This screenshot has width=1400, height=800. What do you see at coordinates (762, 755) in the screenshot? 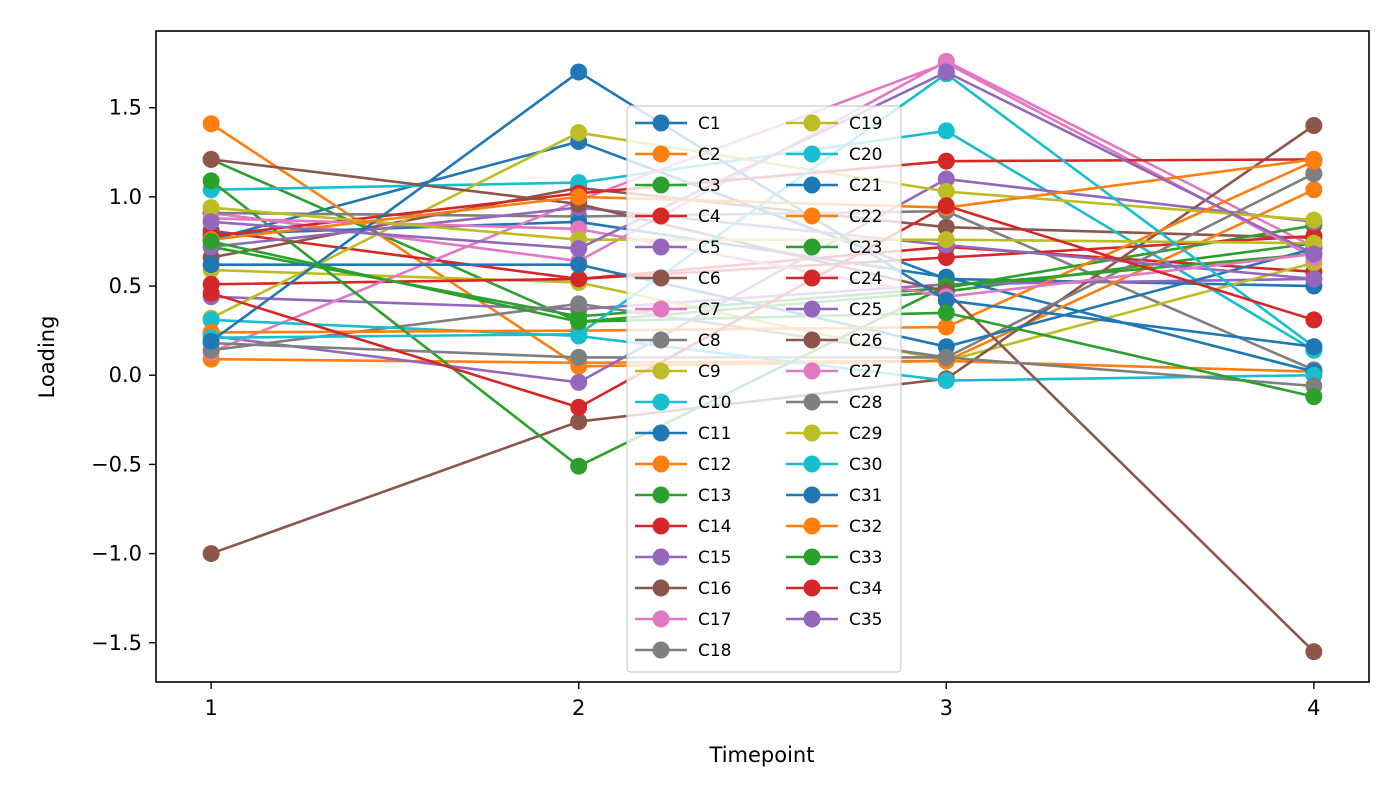
I see `x-axis-label: Timepoint` at bounding box center [762, 755].